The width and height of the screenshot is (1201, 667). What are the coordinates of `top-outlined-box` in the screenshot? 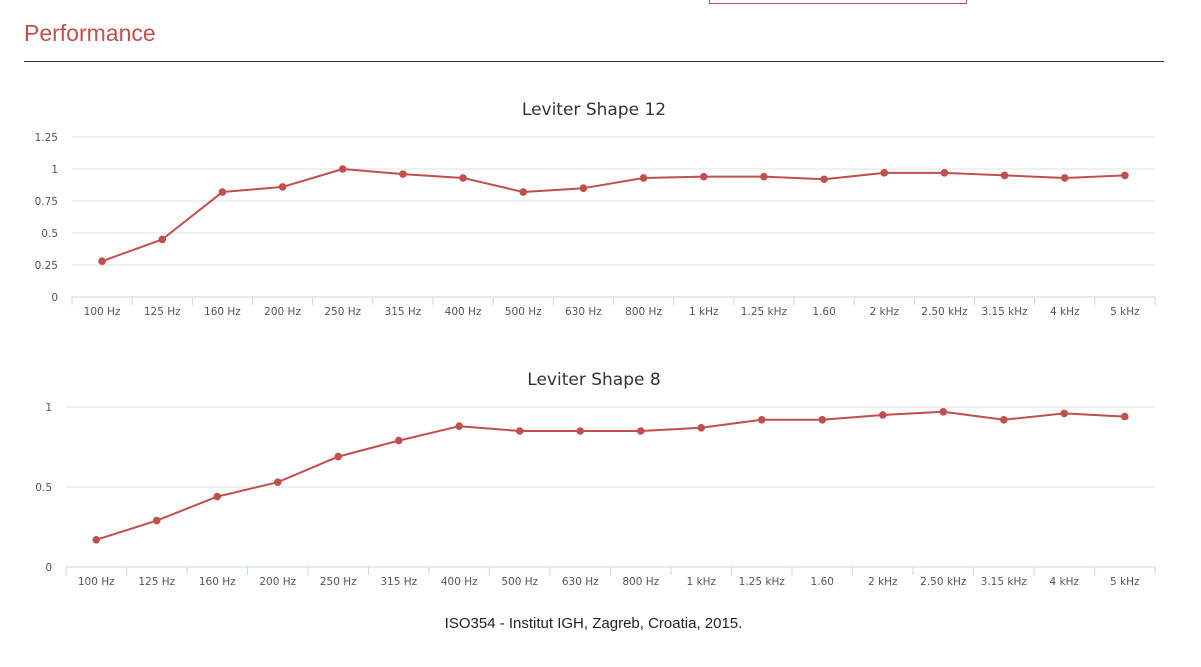 It's located at (838, 2).